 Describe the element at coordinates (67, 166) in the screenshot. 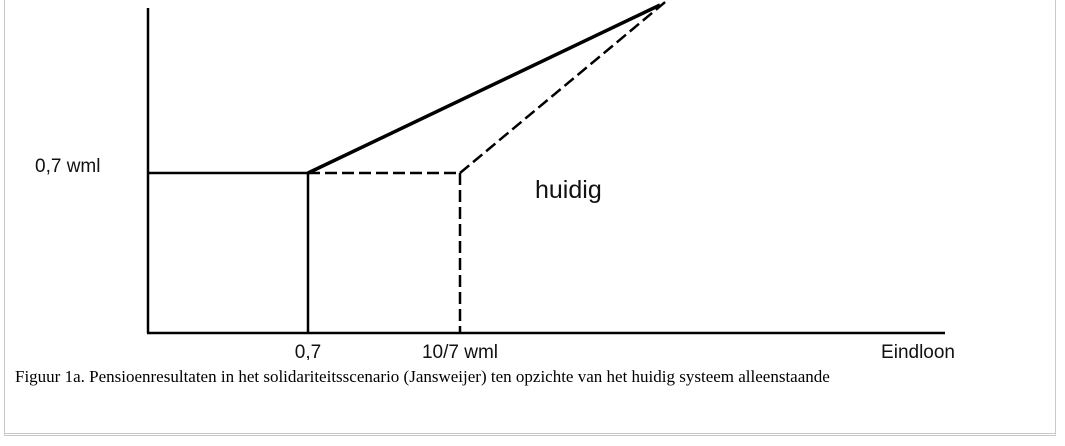

I see `y-level-label: 0,7 wml` at that location.